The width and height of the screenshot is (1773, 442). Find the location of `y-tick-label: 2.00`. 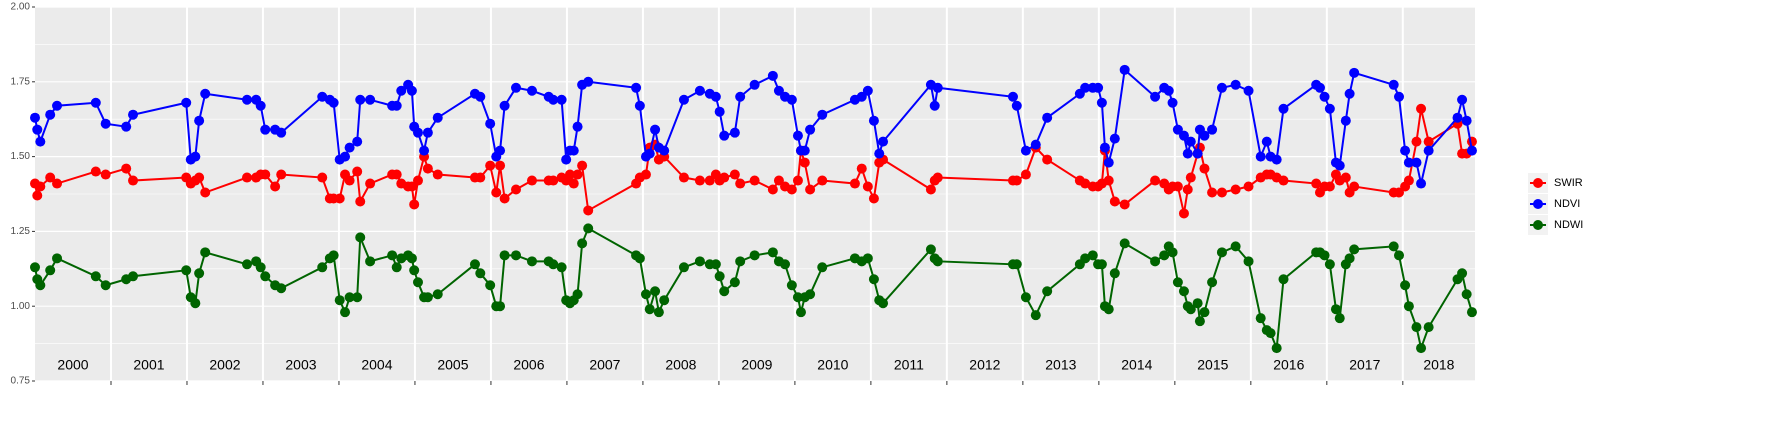

y-tick-label: 2.00 is located at coordinates (21, 7).